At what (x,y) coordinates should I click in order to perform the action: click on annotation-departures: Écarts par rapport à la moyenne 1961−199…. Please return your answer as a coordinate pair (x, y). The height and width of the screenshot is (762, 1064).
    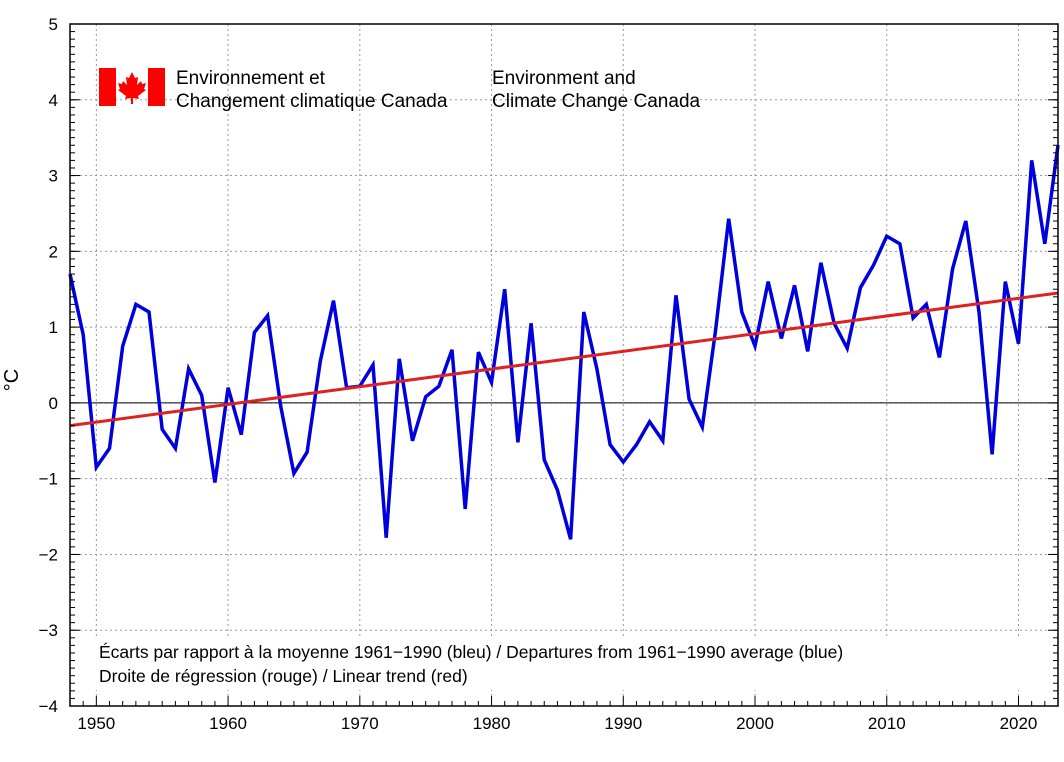
    Looking at the image, I should click on (471, 652).